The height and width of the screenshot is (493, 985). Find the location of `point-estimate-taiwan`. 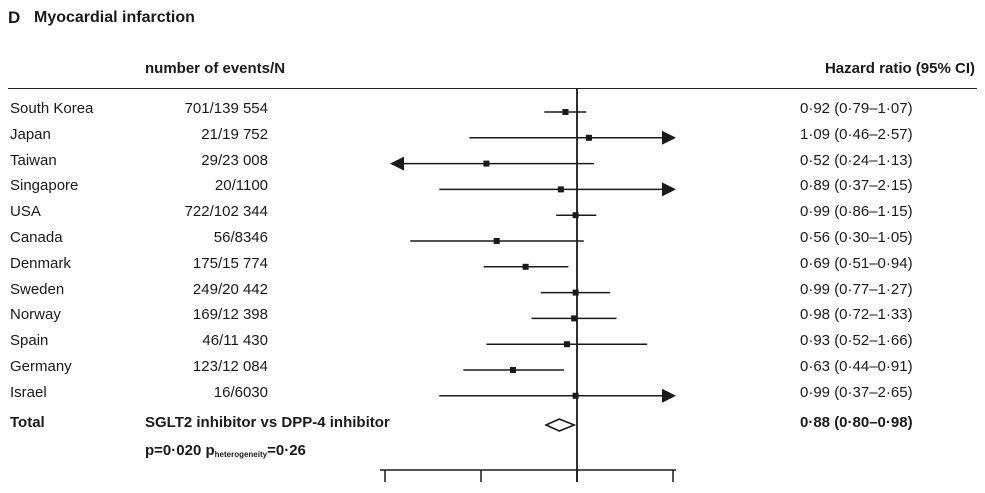

point-estimate-taiwan is located at coordinates (486, 163).